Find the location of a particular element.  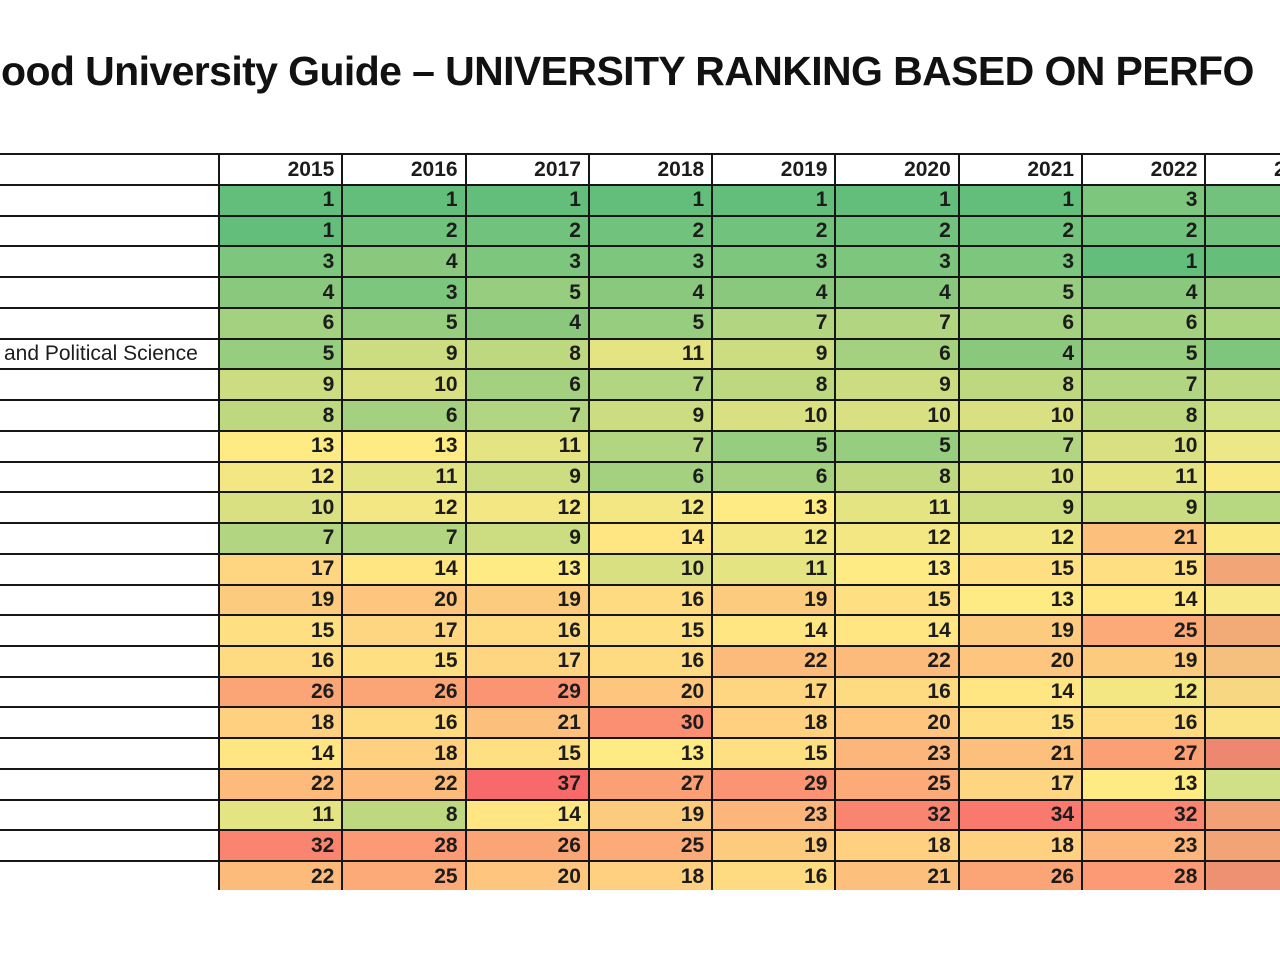

year-header-2017: 2017 is located at coordinates (526, 168).